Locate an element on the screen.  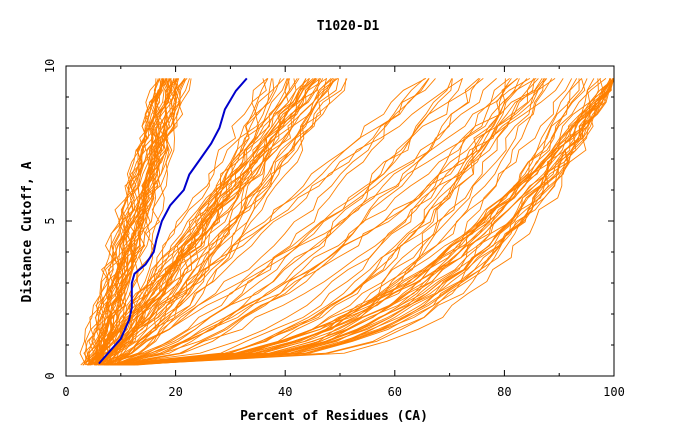
y-tick-label: 0 is located at coordinates (50, 375).